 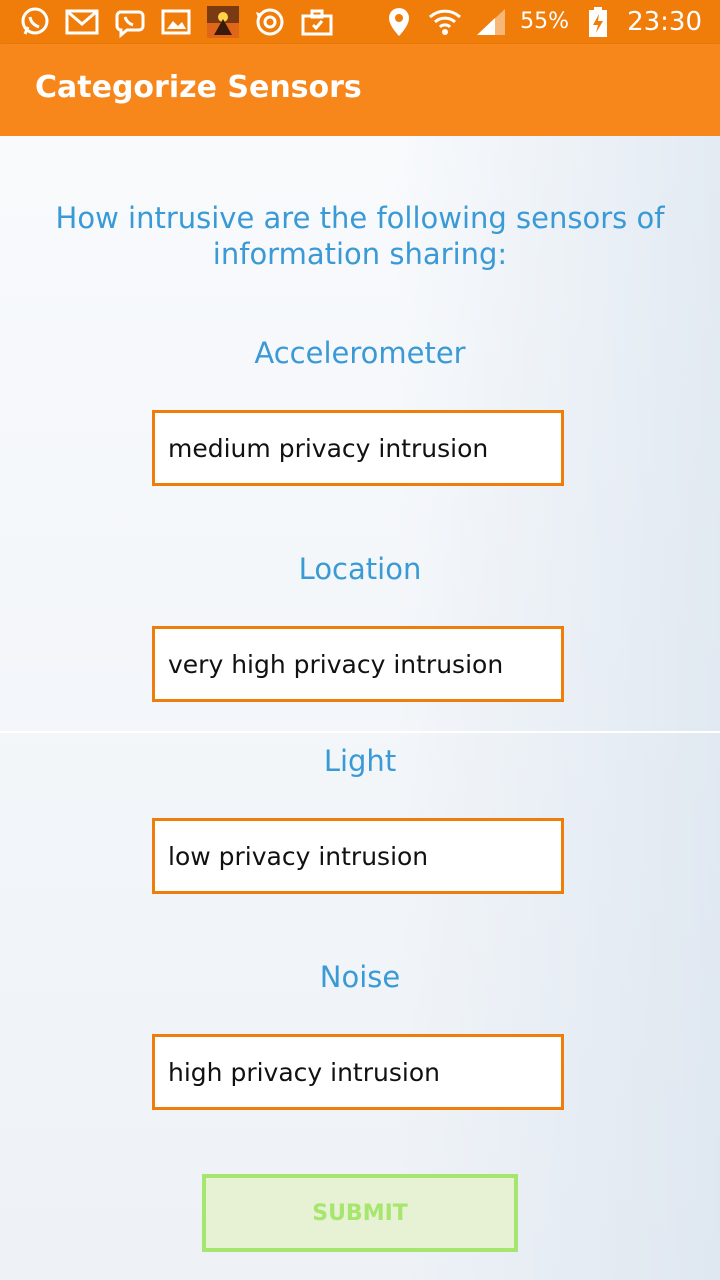 What do you see at coordinates (129, 22) in the screenshot?
I see `viber-icon` at bounding box center [129, 22].